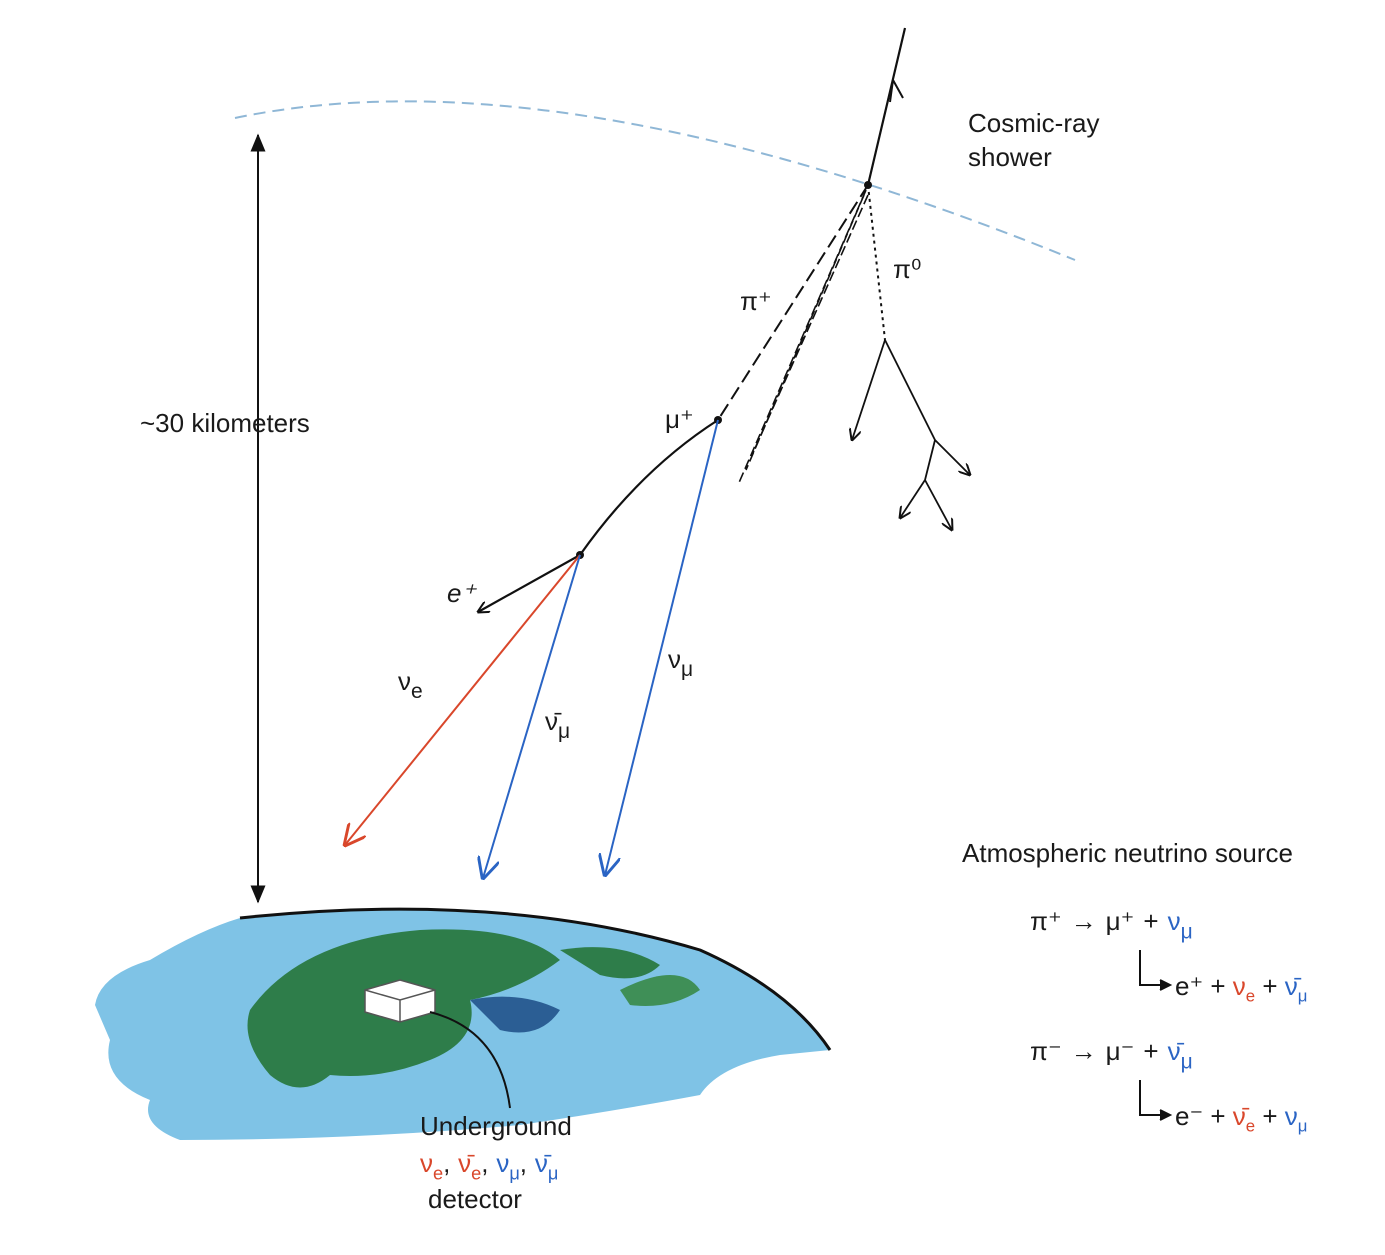  What do you see at coordinates (679, 419) in the screenshot?
I see `mu-plus-label: μ⁺` at bounding box center [679, 419].